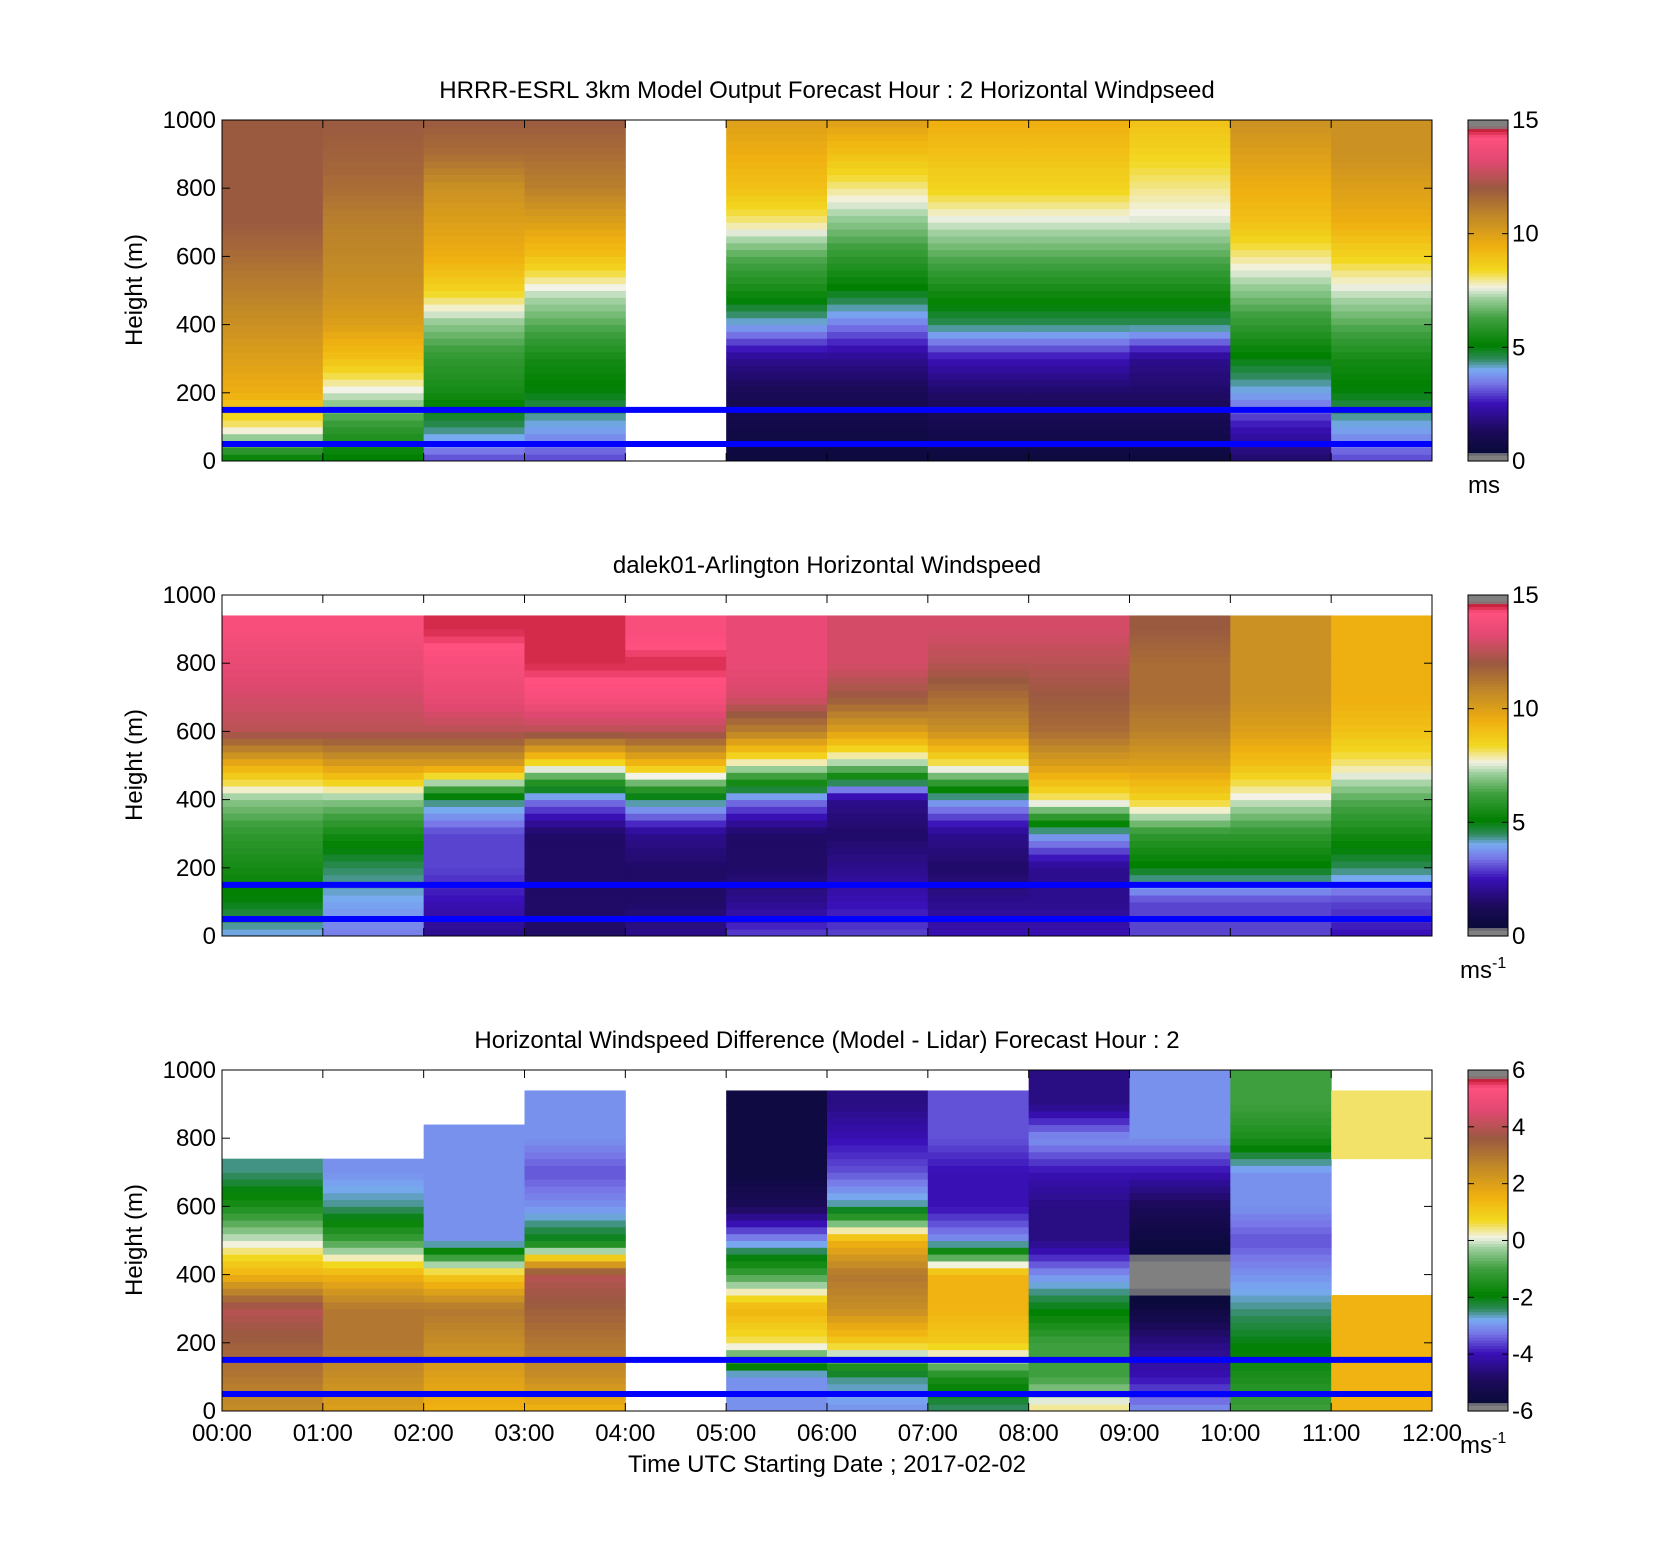 The width and height of the screenshot is (1680, 1561). What do you see at coordinates (196, 868) in the screenshot?
I see `y-tick-label: 200` at bounding box center [196, 868].